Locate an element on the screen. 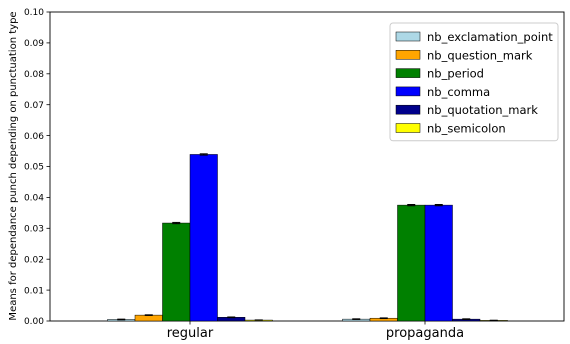 The height and width of the screenshot is (344, 570). y-tick-label: 0.01 is located at coordinates (34, 291).